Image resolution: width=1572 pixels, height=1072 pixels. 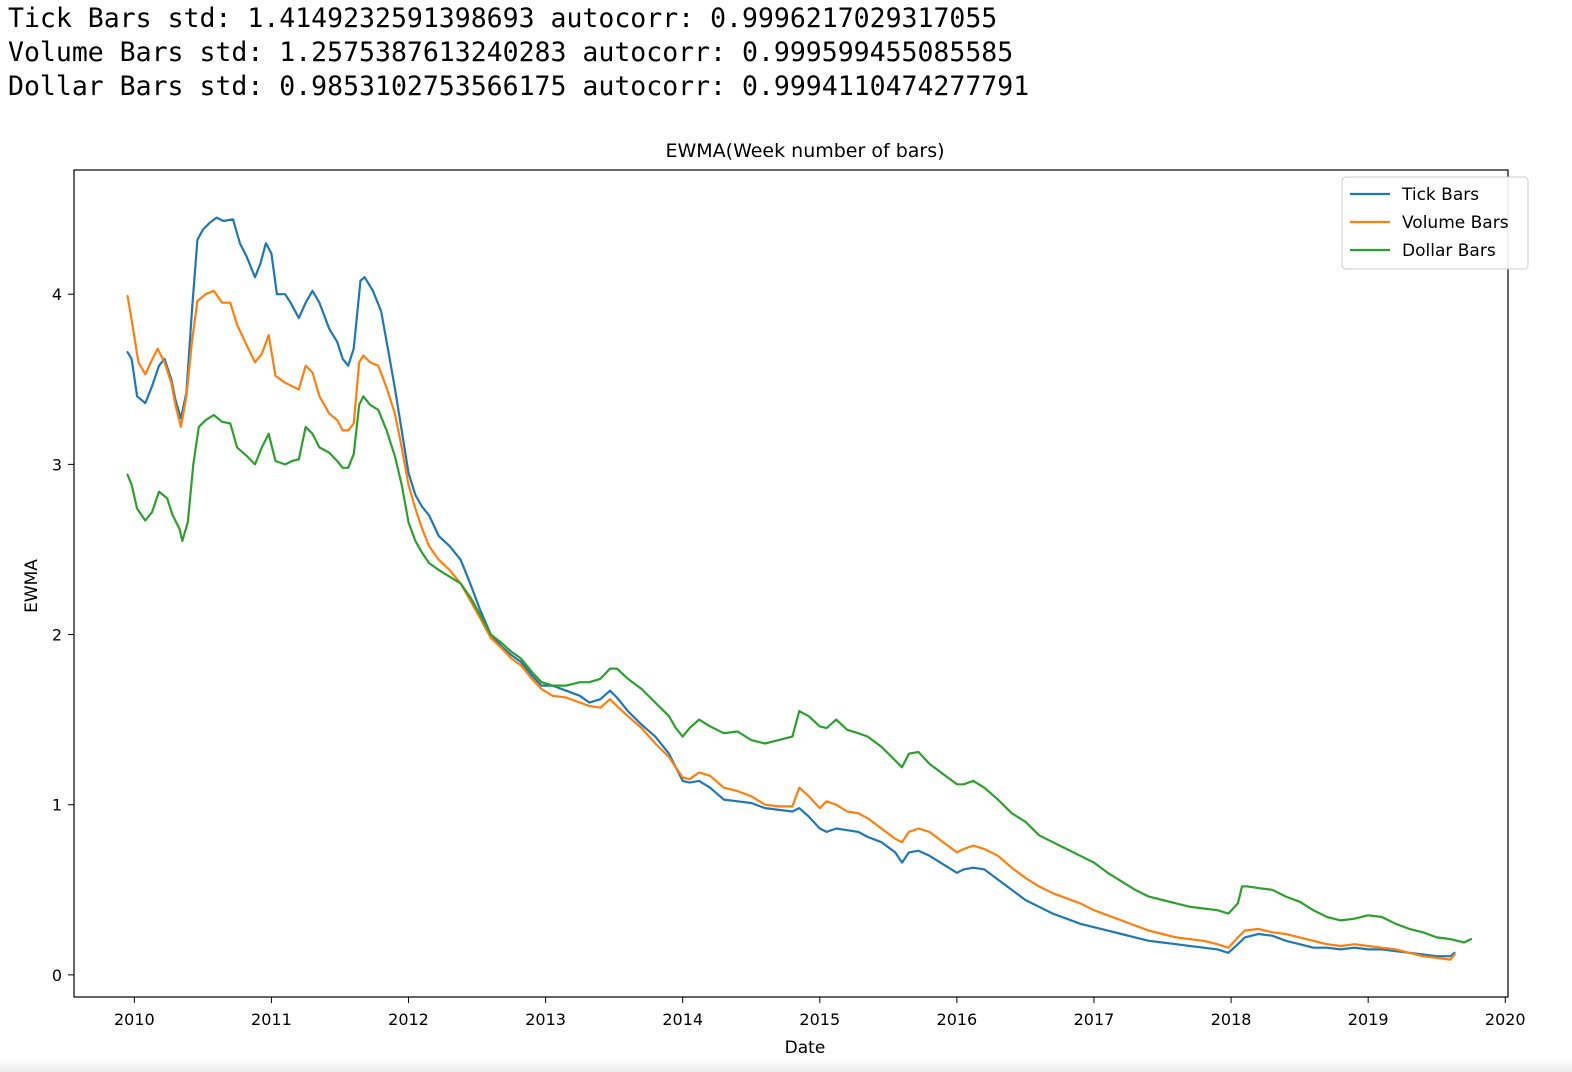 I want to click on stats-name: Volume Bars, so click(x=96, y=52).